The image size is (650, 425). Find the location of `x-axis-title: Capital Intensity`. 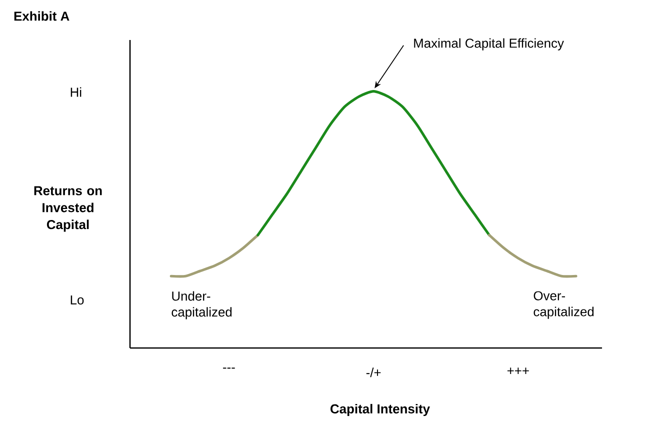

x-axis-title: Capital Intensity is located at coordinates (380, 410).